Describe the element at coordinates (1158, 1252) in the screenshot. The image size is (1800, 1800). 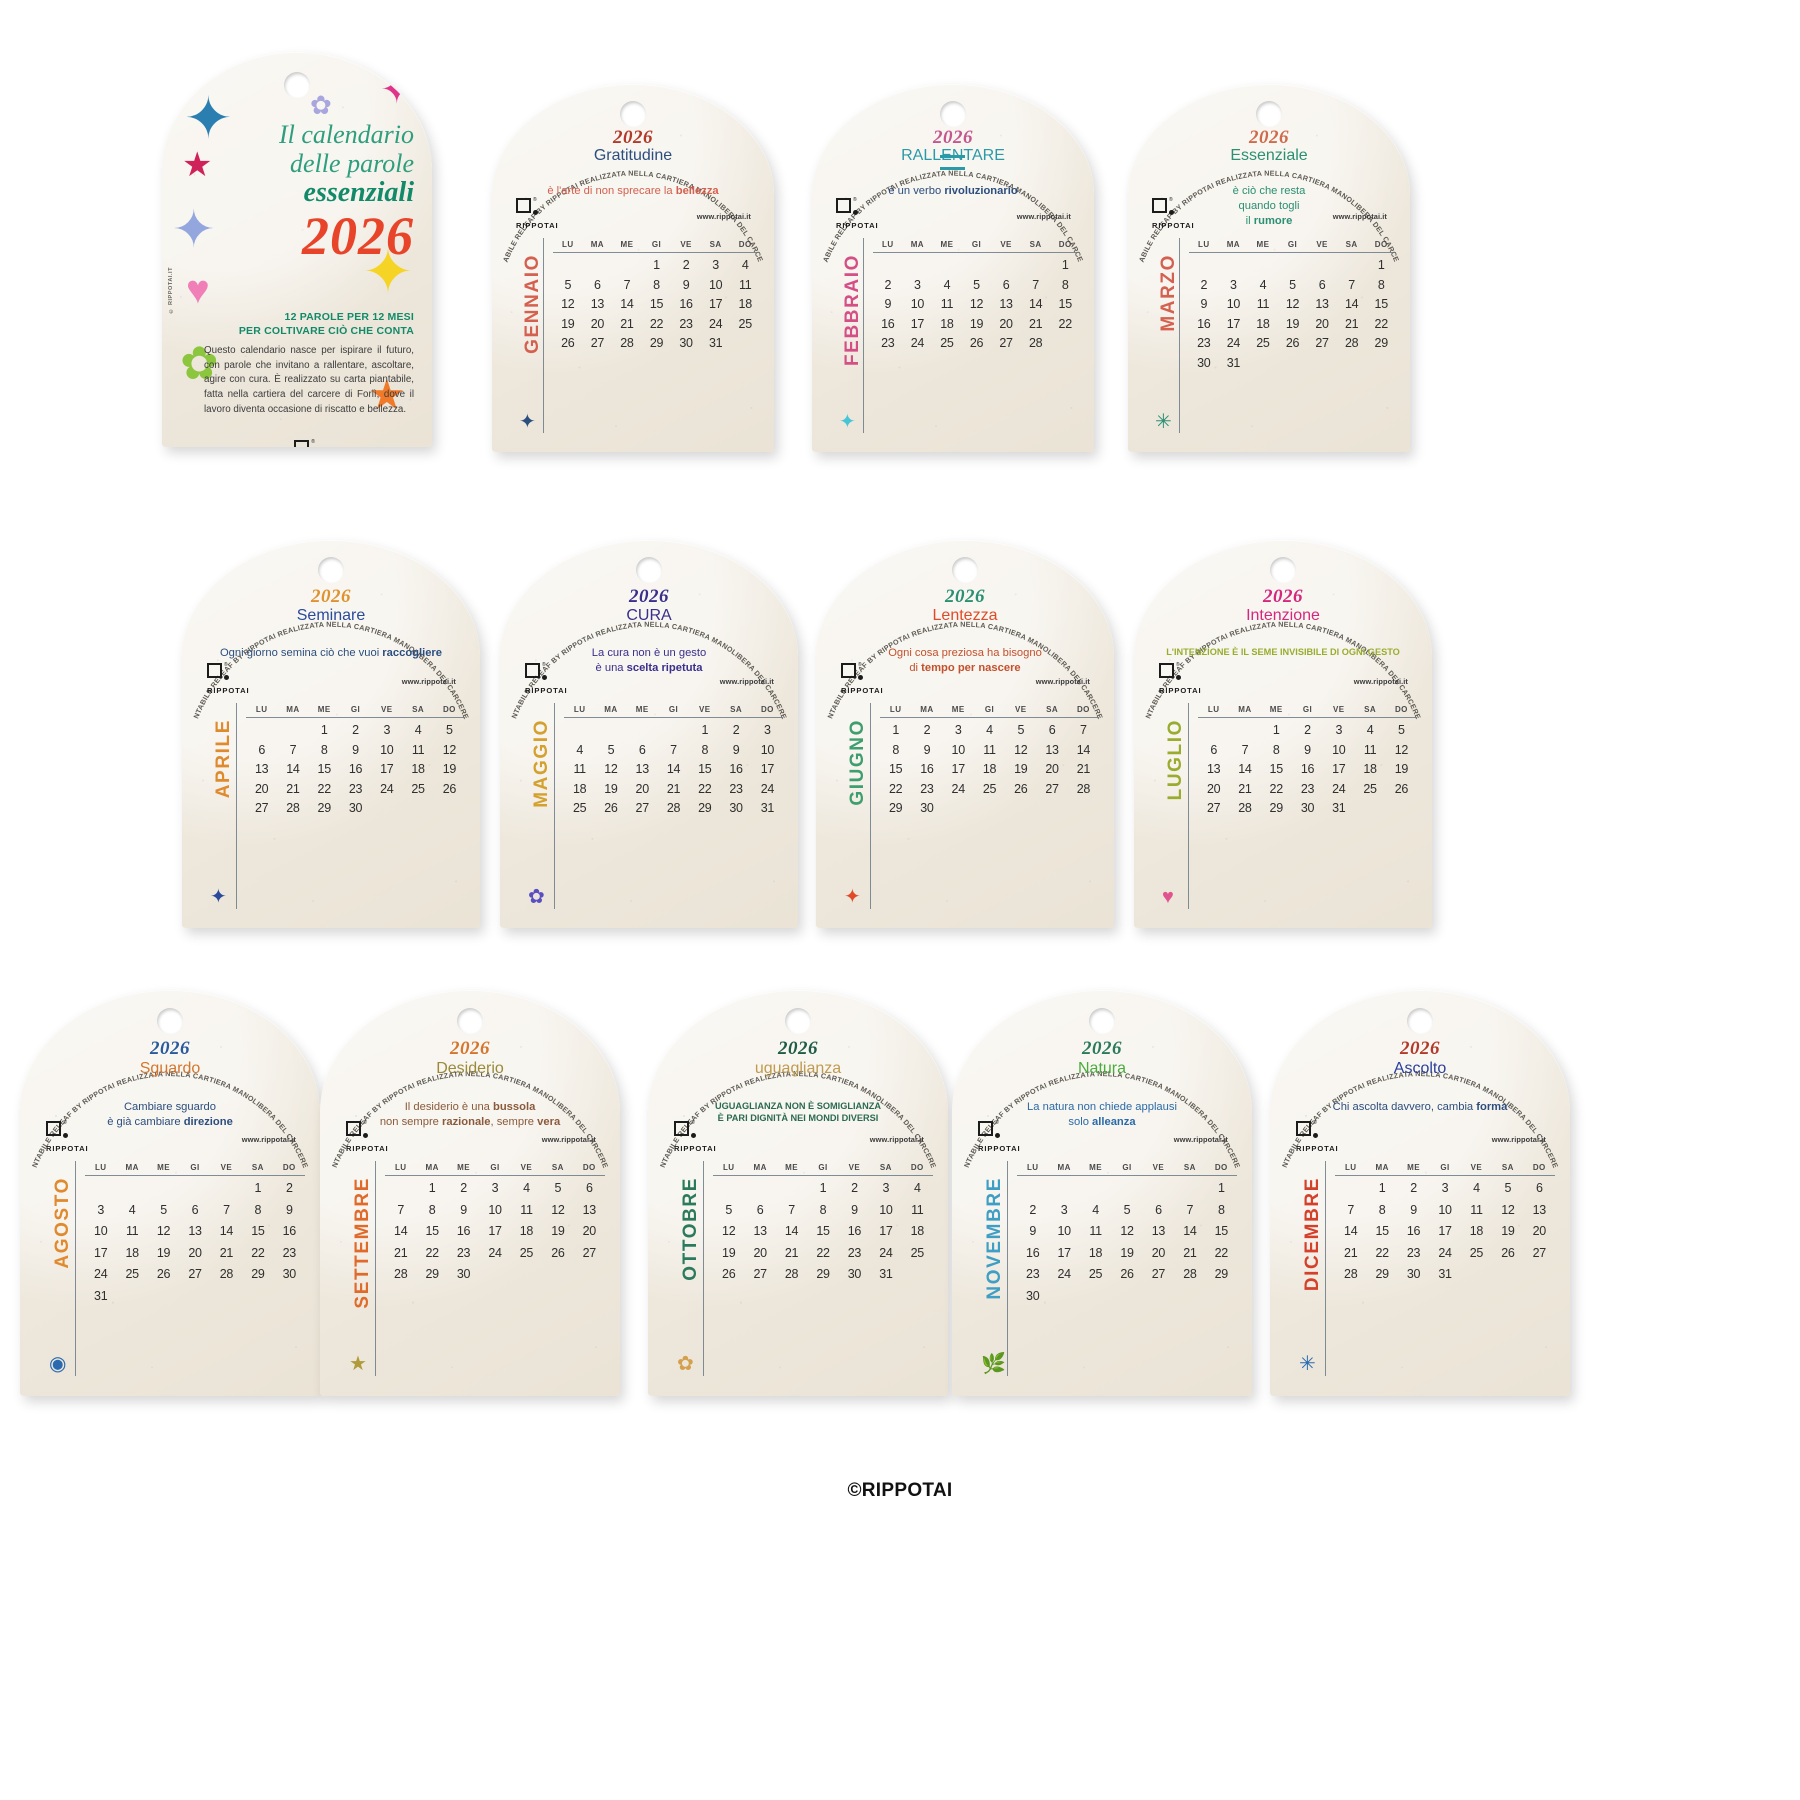
I see `day-cell: 20` at that location.